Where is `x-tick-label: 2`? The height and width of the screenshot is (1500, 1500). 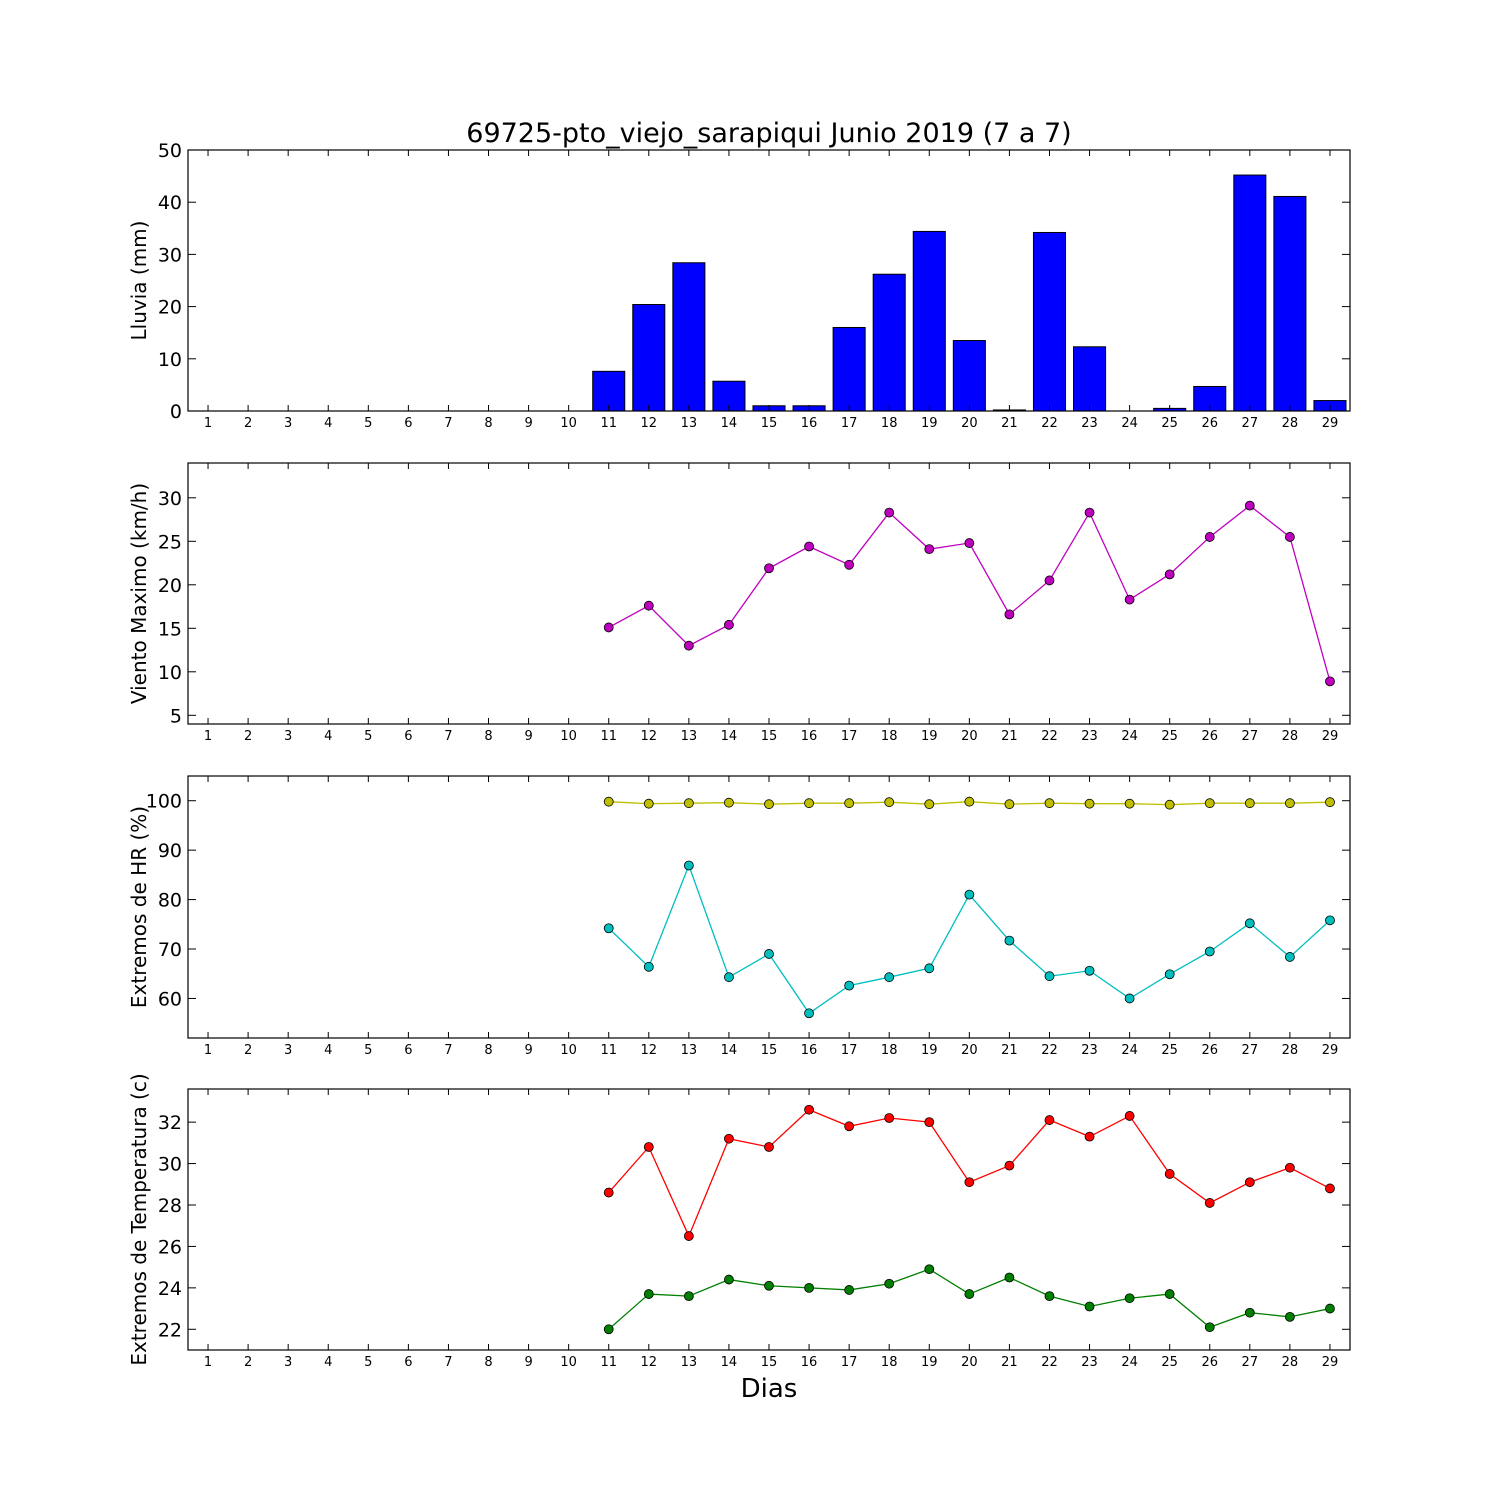 x-tick-label: 2 is located at coordinates (248, 736).